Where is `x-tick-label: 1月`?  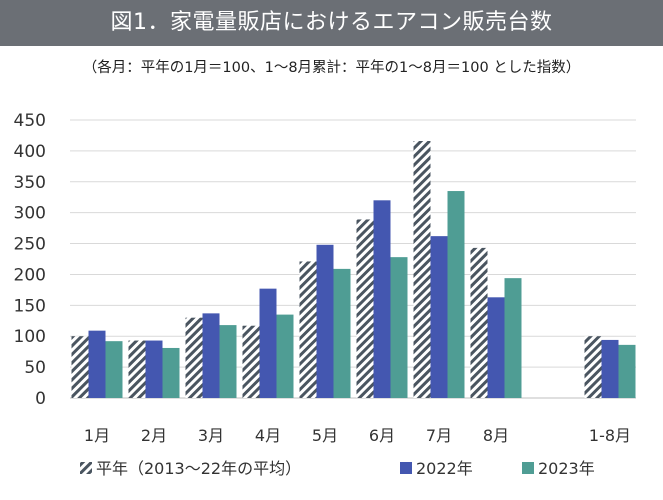
x-tick-label: 1月 is located at coordinates (97, 435).